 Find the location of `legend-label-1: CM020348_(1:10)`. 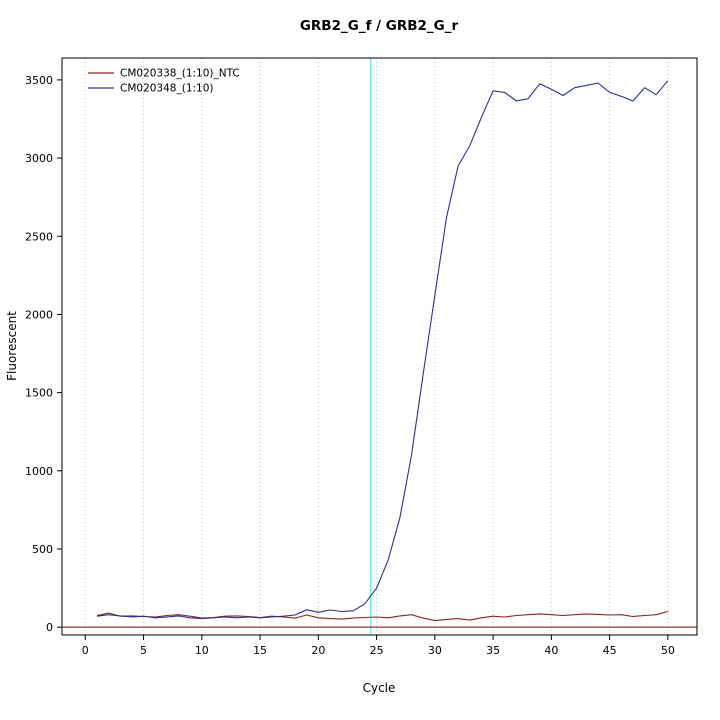

legend-label-1: CM020348_(1:10) is located at coordinates (167, 89).